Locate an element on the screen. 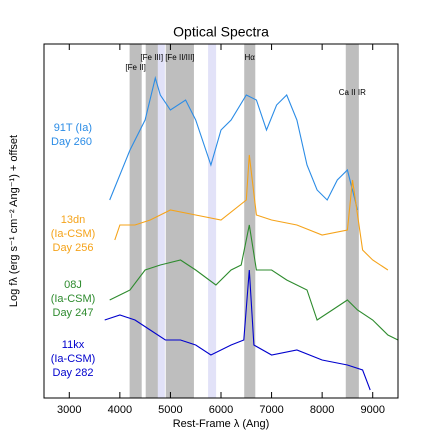 The width and height of the screenshot is (443, 448). series-label: 13dn is located at coordinates (73, 220).